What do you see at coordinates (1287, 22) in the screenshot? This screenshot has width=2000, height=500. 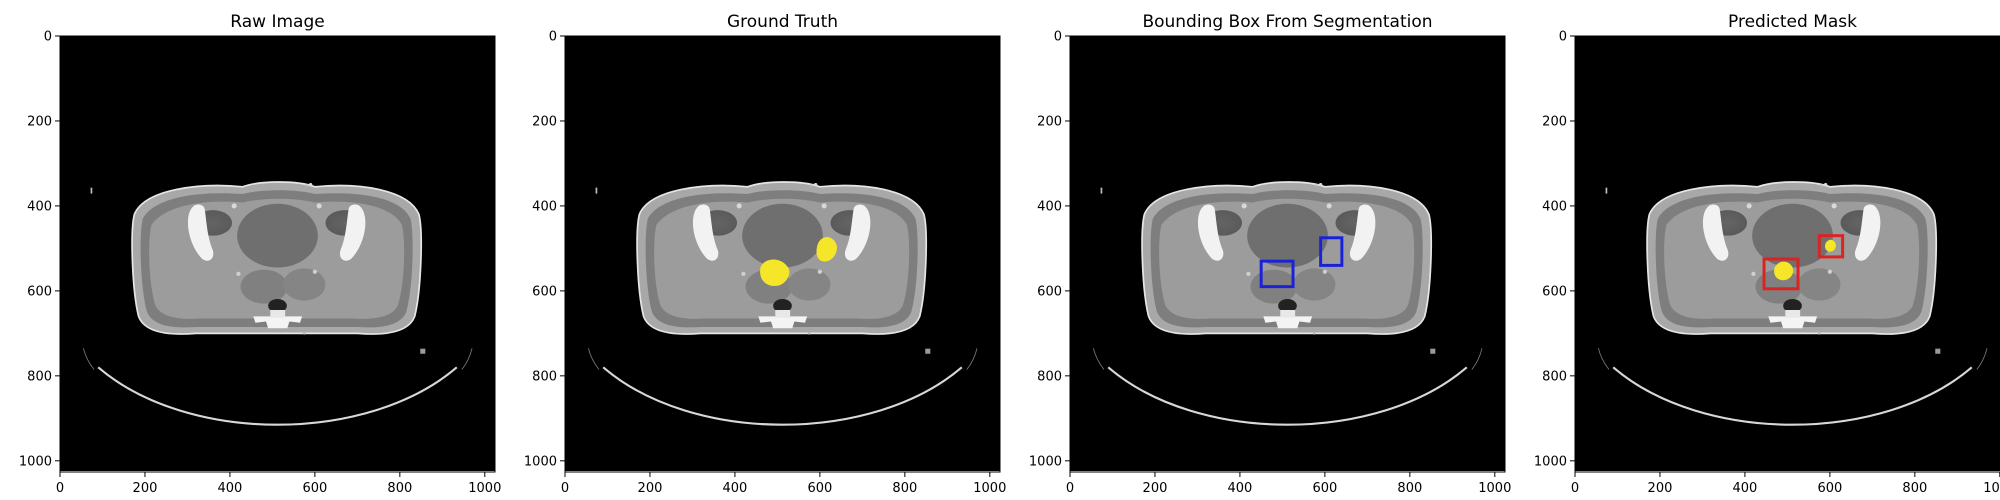 I see `panel-title: Bounding Box From Segmentation` at bounding box center [1287, 22].